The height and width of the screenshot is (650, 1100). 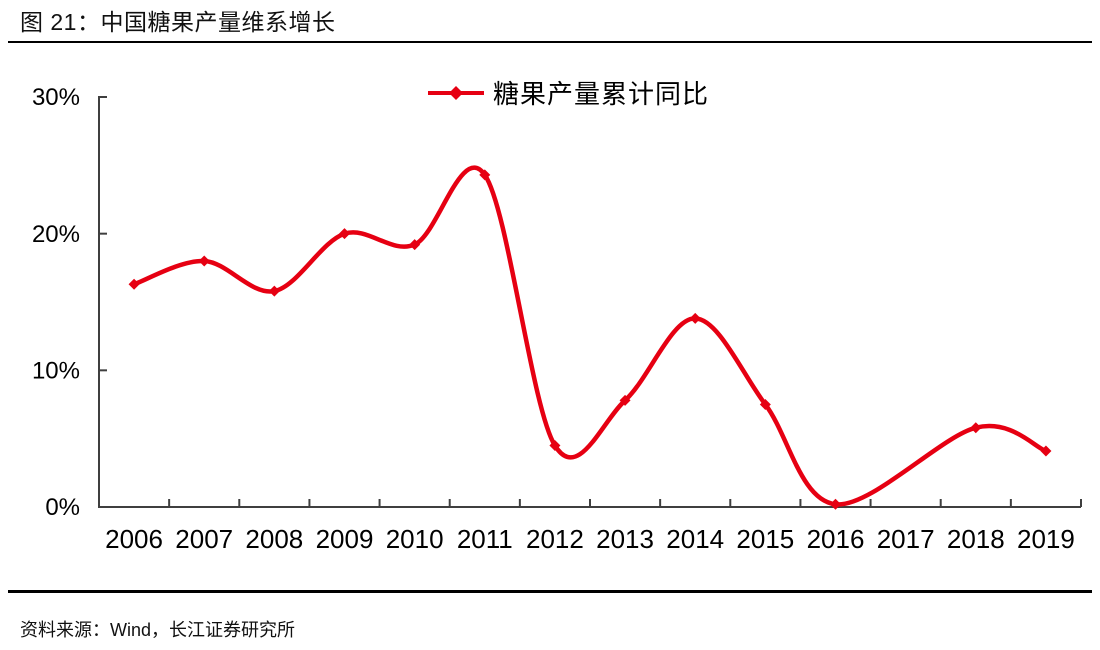 I want to click on y-axis-label: 30%, so click(x=56, y=97).